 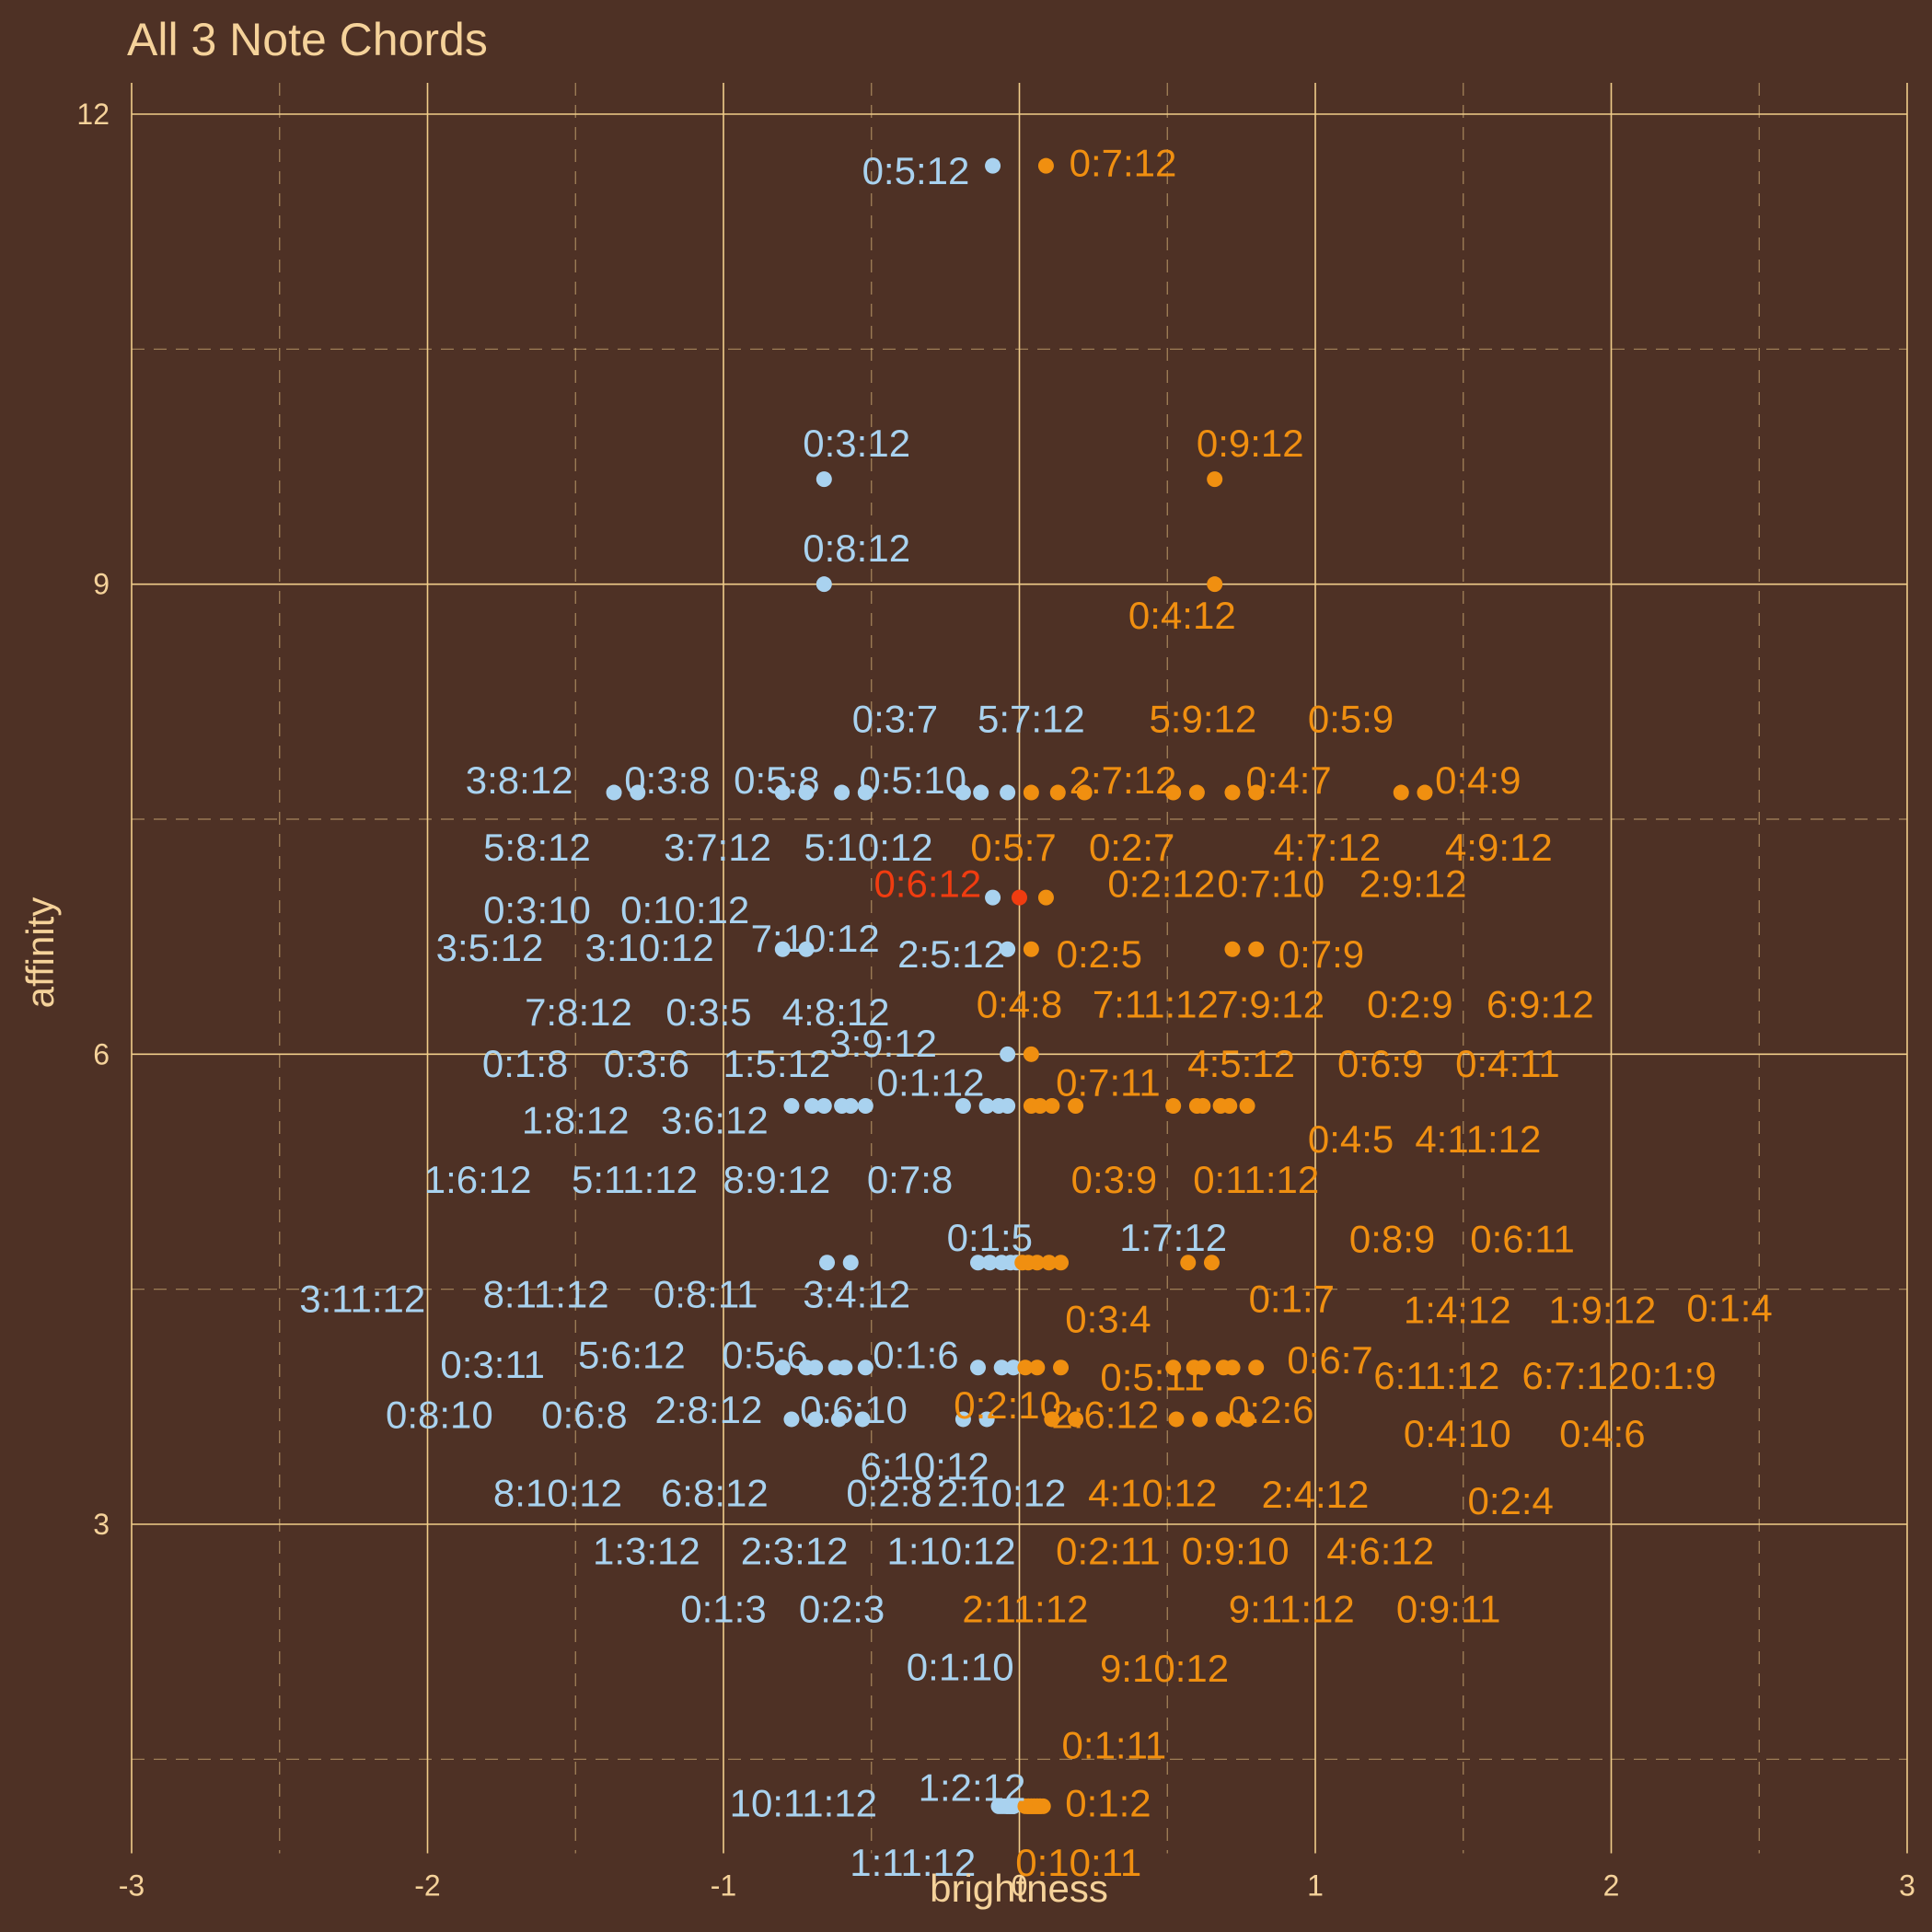 I want to click on point-label: 4:9:12, so click(x=1499, y=848).